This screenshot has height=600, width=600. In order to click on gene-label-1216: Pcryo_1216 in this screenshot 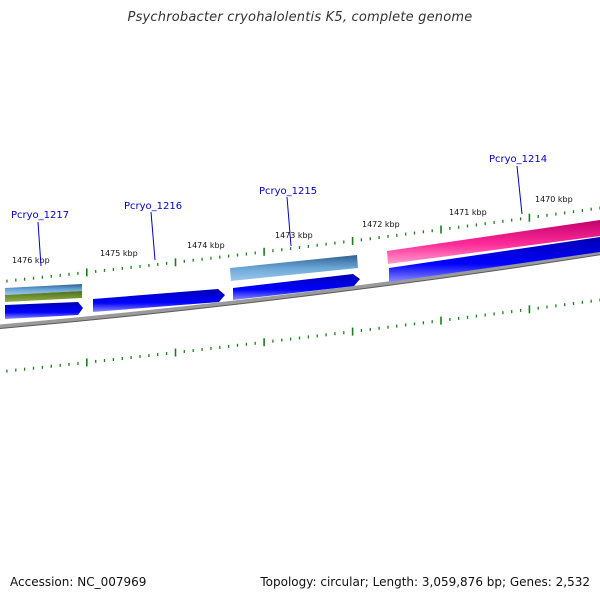, I will do `click(153, 206)`.